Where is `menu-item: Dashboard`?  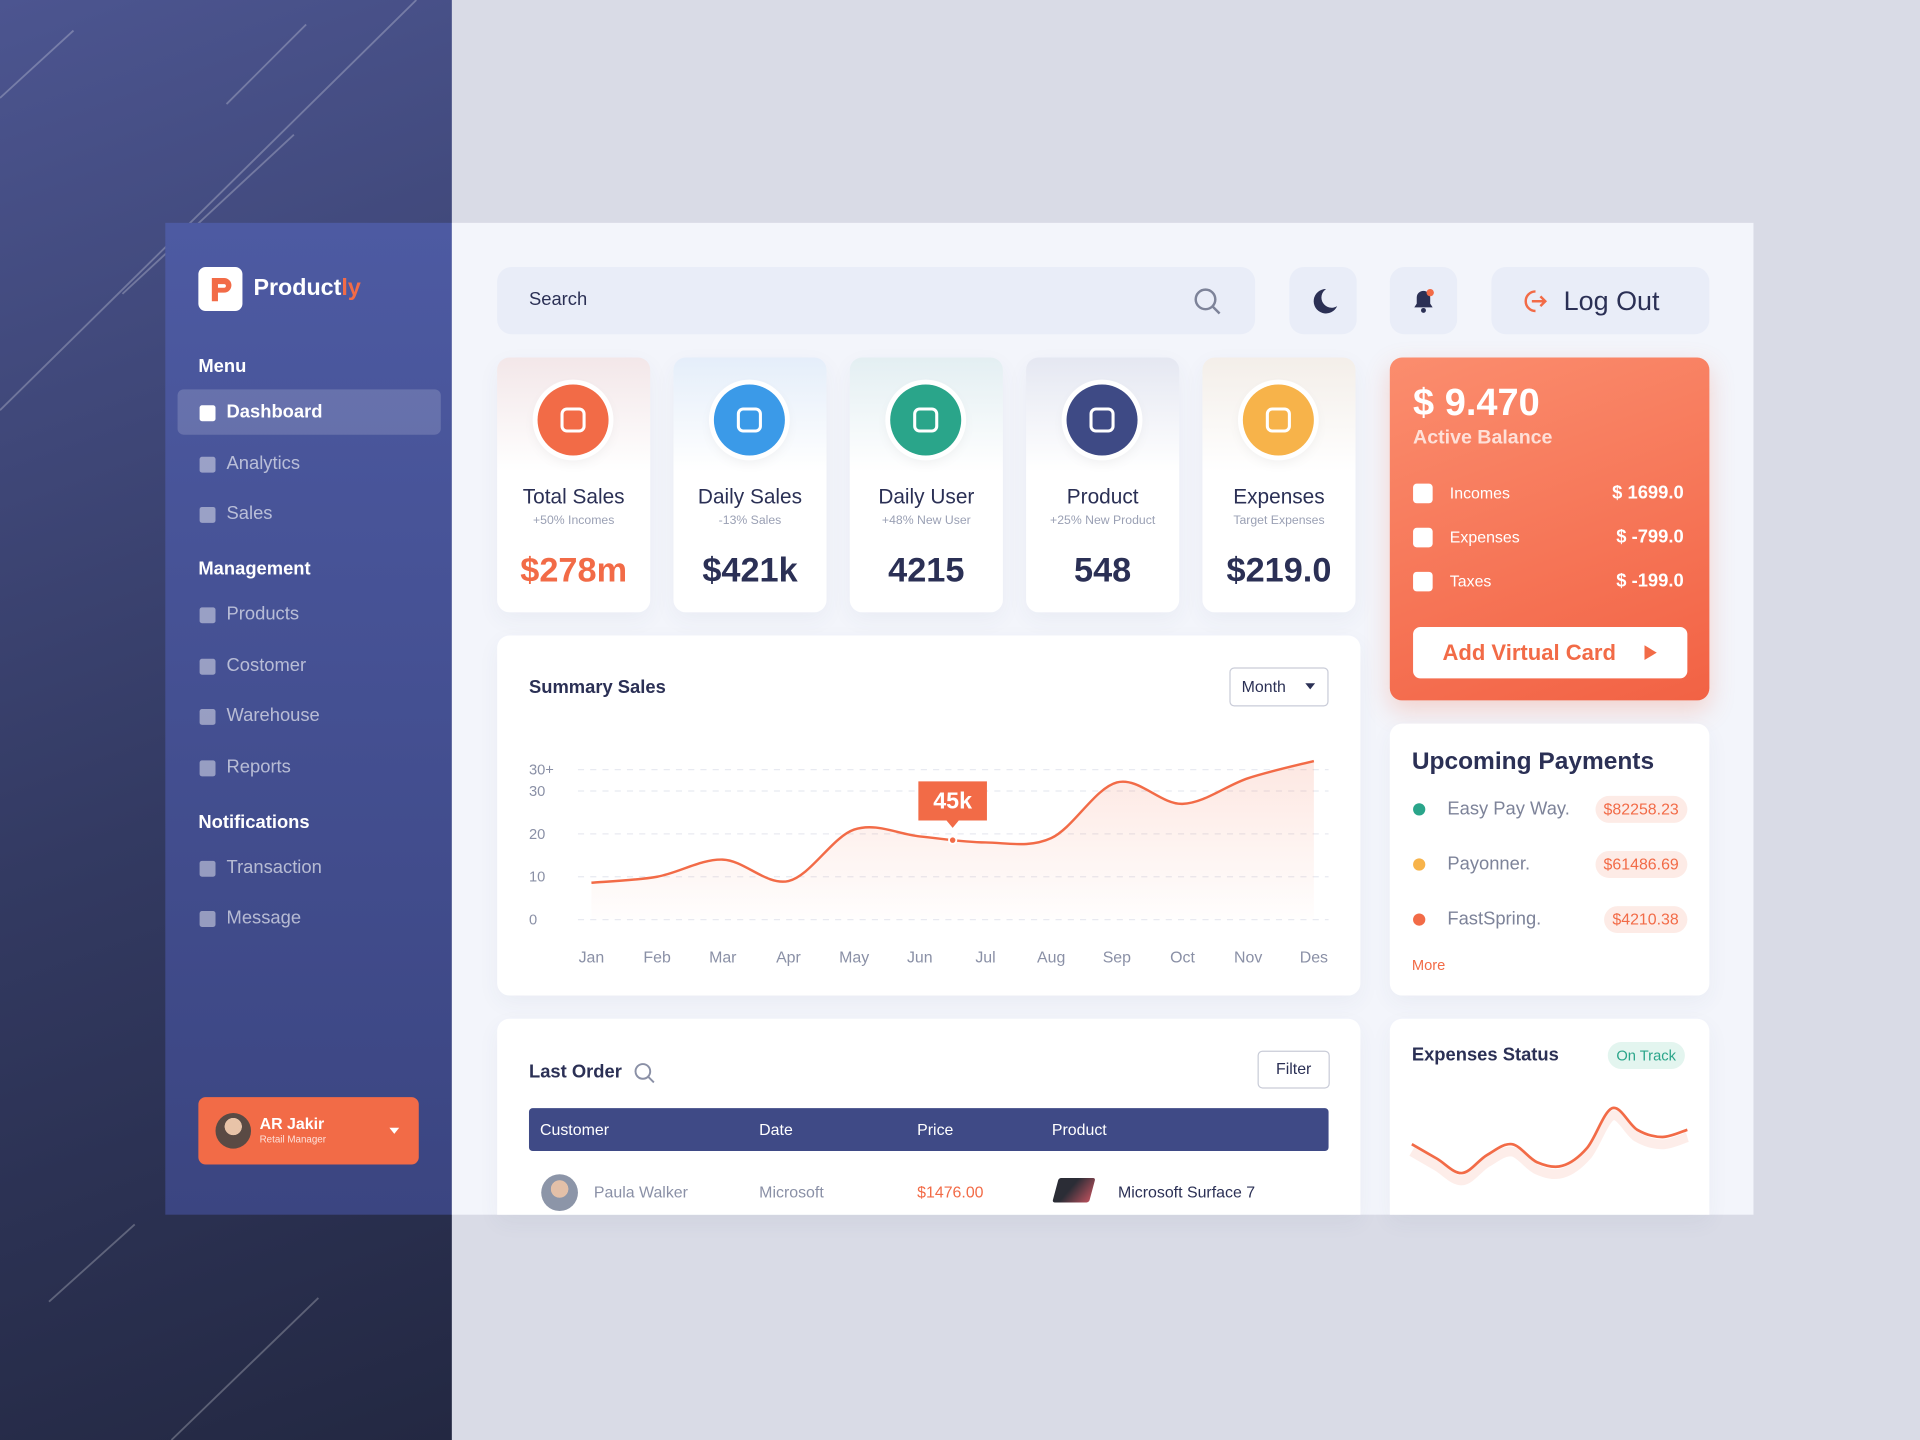 menu-item: Dashboard is located at coordinates (274, 412).